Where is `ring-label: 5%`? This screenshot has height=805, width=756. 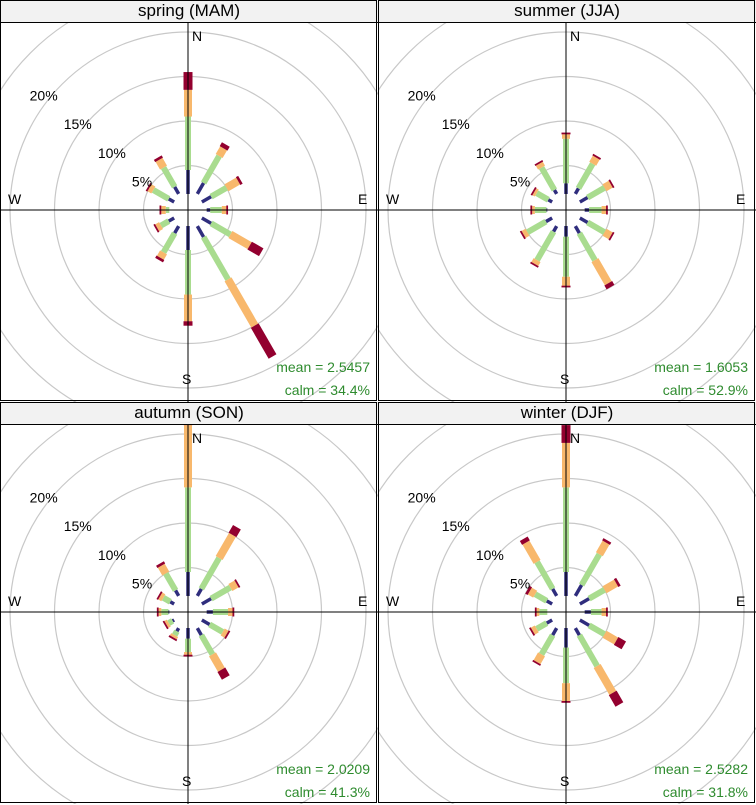
ring-label: 5% is located at coordinates (142, 181).